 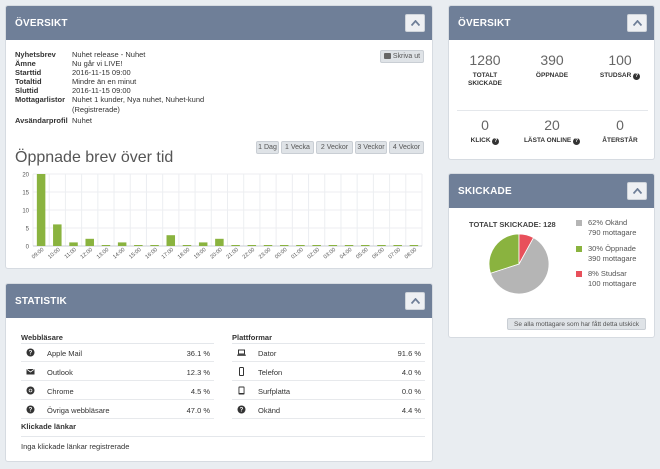 I want to click on stat-label: Klick ?, so click(x=485, y=141).